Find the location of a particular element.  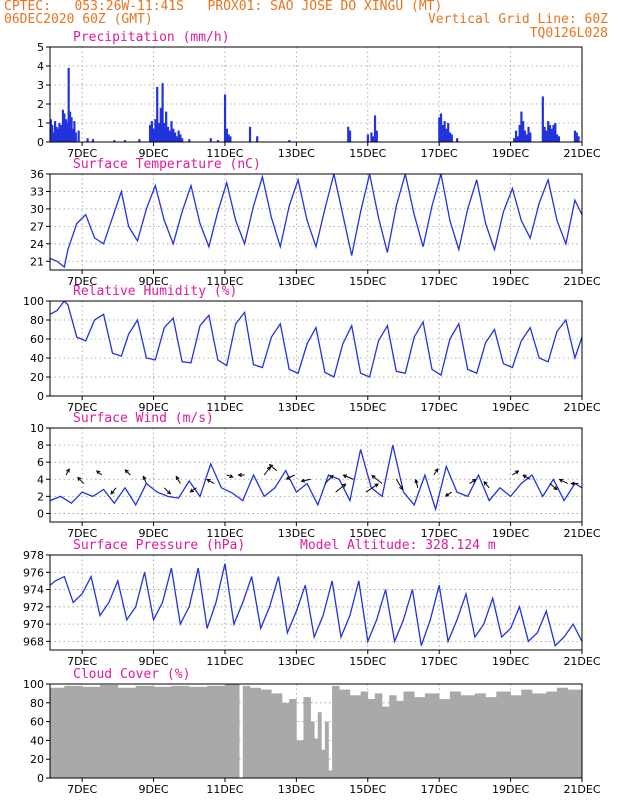

wind-ytick-label: 10 is located at coordinates (37, 428).